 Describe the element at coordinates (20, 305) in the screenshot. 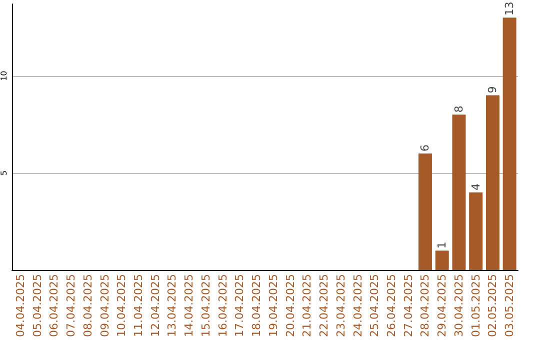

I see `x-tick-label: 04.04.2025` at that location.